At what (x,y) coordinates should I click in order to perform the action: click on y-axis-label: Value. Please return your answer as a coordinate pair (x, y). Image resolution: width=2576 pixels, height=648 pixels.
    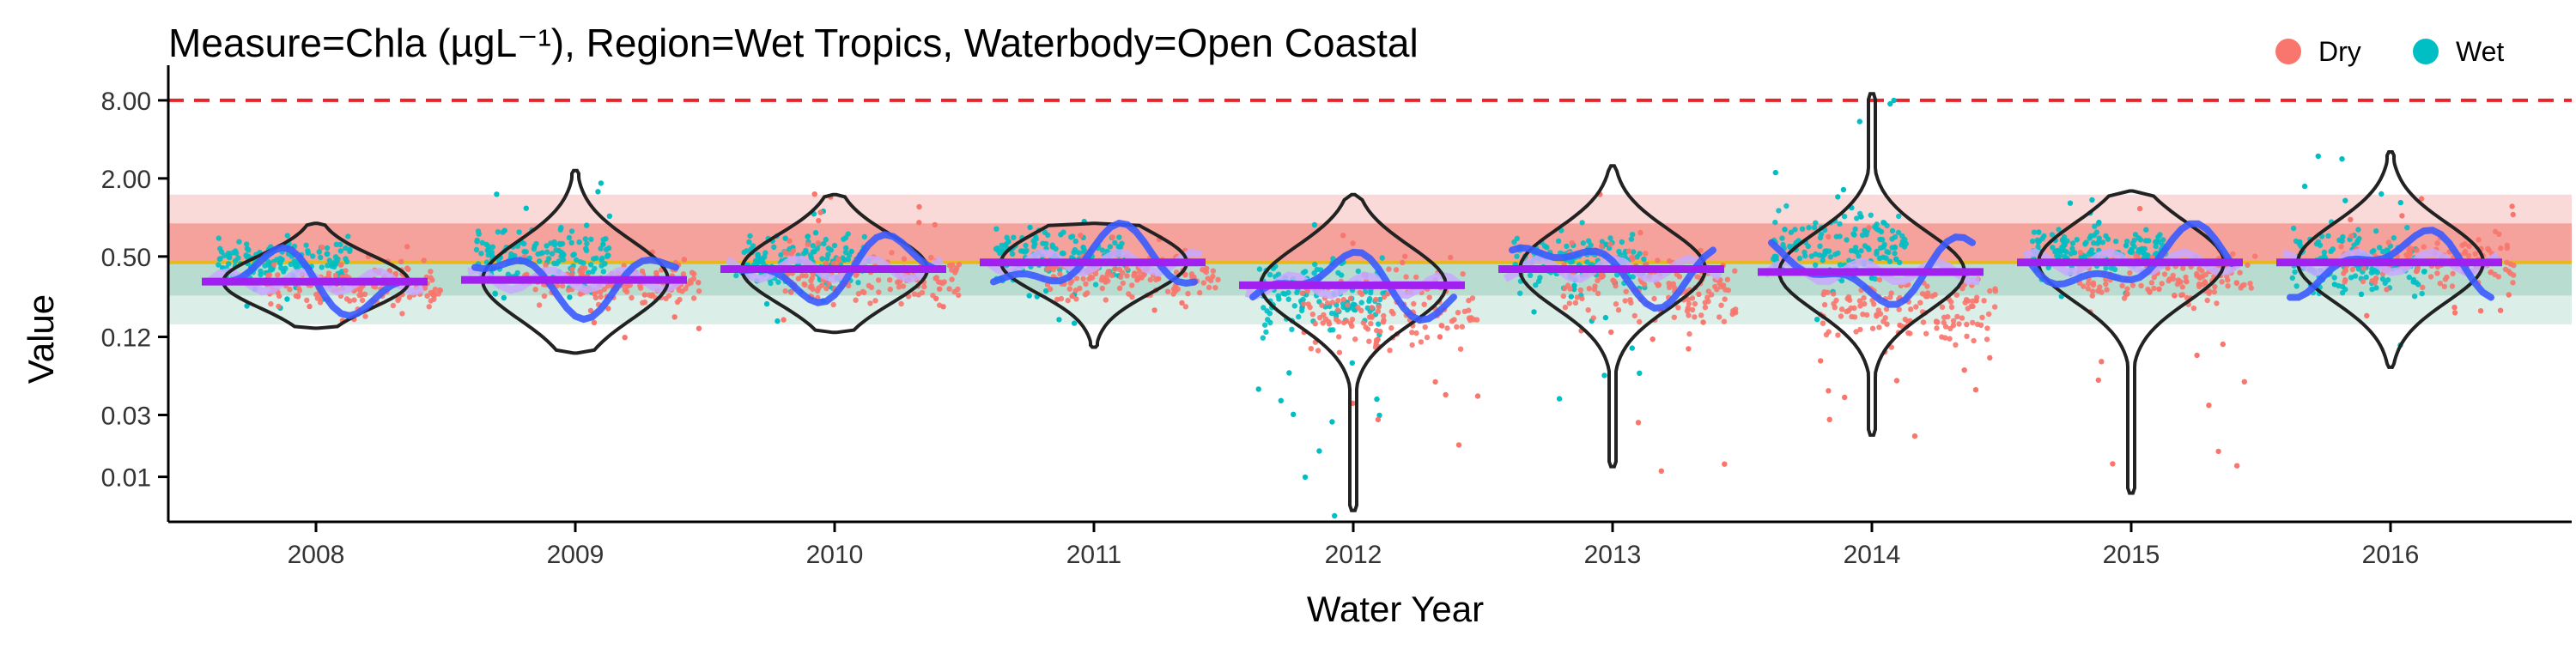
    Looking at the image, I should click on (41, 339).